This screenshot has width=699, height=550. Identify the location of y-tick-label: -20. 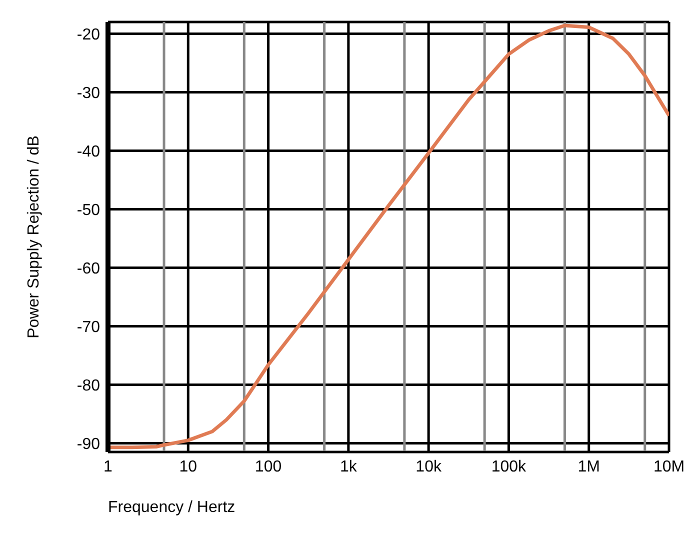
(88, 35).